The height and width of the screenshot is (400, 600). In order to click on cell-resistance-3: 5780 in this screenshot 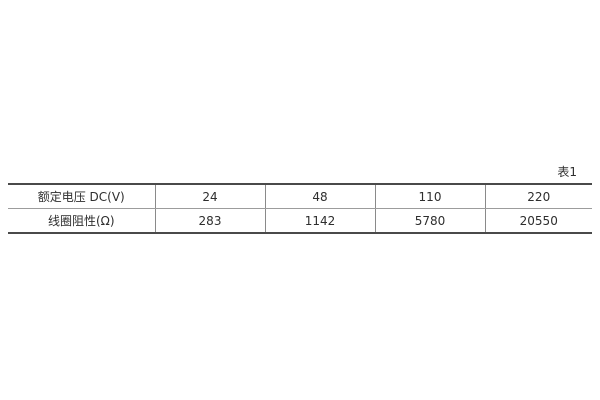, I will do `click(429, 220)`.